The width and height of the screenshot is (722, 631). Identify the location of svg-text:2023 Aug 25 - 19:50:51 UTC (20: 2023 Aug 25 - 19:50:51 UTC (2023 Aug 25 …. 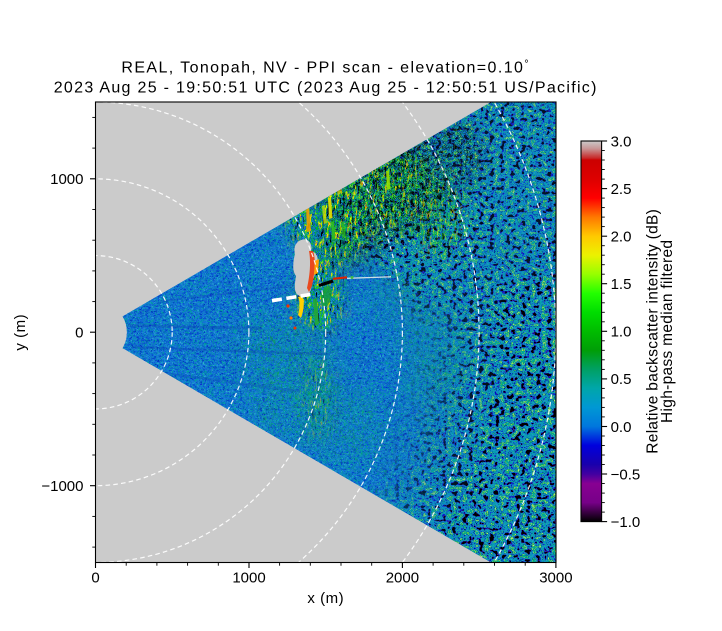
(326, 88).